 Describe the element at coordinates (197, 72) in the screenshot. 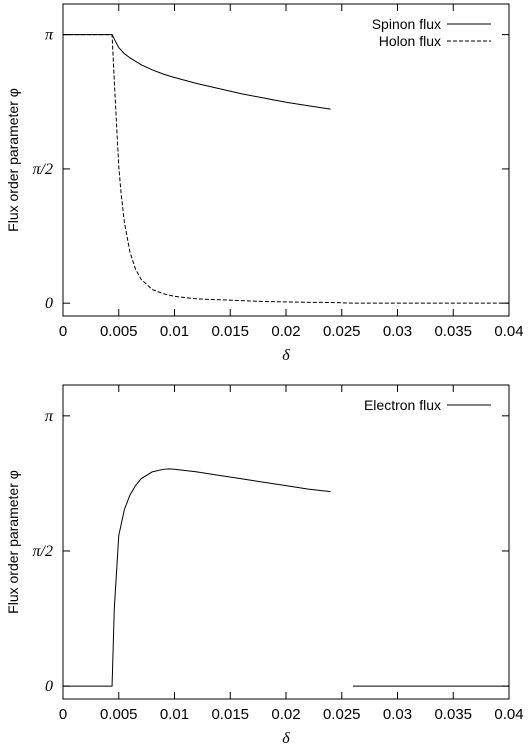

I see `series-line-spinon-flux` at that location.